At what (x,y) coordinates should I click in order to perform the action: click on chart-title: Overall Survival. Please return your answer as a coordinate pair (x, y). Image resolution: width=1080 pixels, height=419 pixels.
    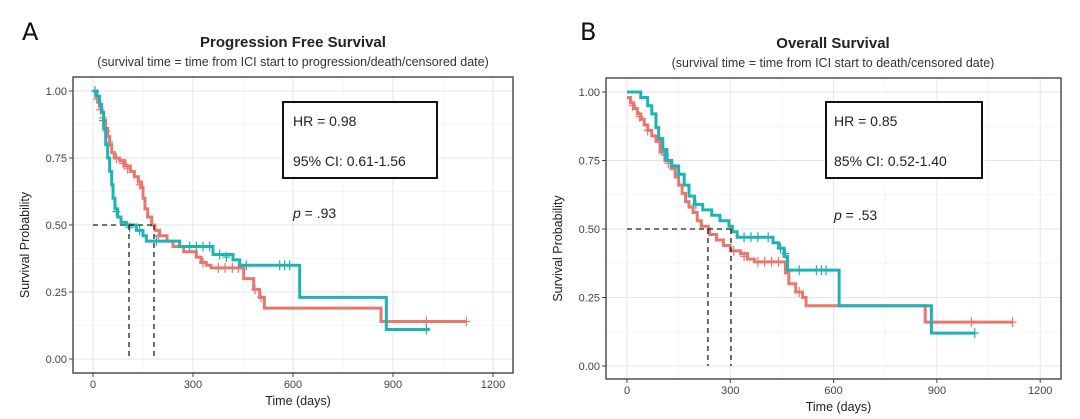
    Looking at the image, I should click on (832, 43).